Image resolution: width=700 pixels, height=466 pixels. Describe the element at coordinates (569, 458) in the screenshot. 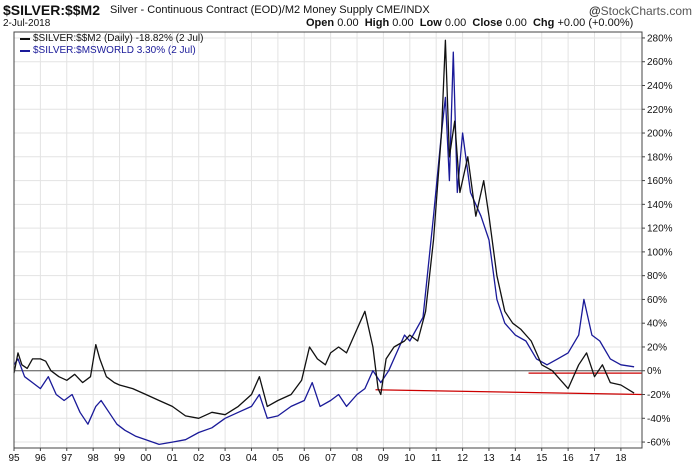

I see `x-tick-label: 16` at that location.